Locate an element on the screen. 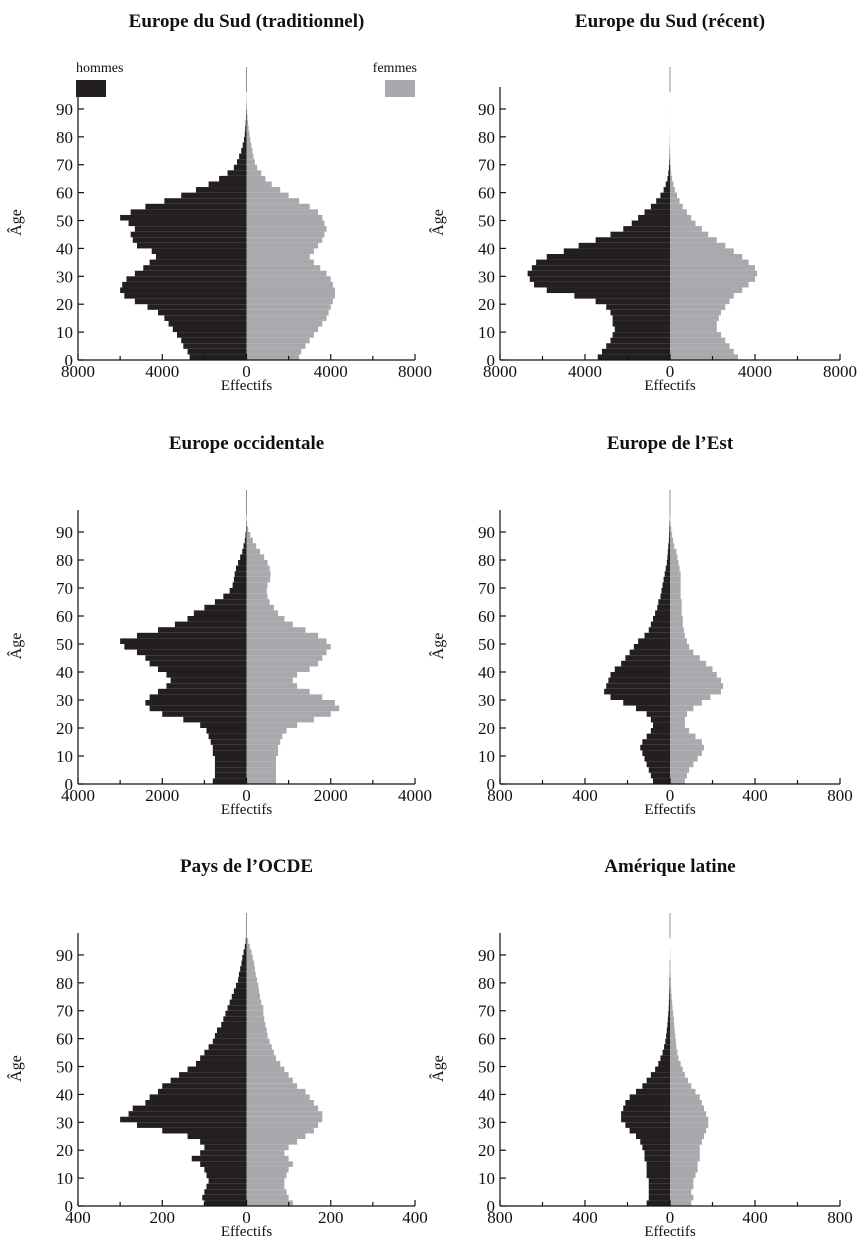 The width and height of the screenshot is (863, 1258). y-tick-label: 50 is located at coordinates (64, 221).